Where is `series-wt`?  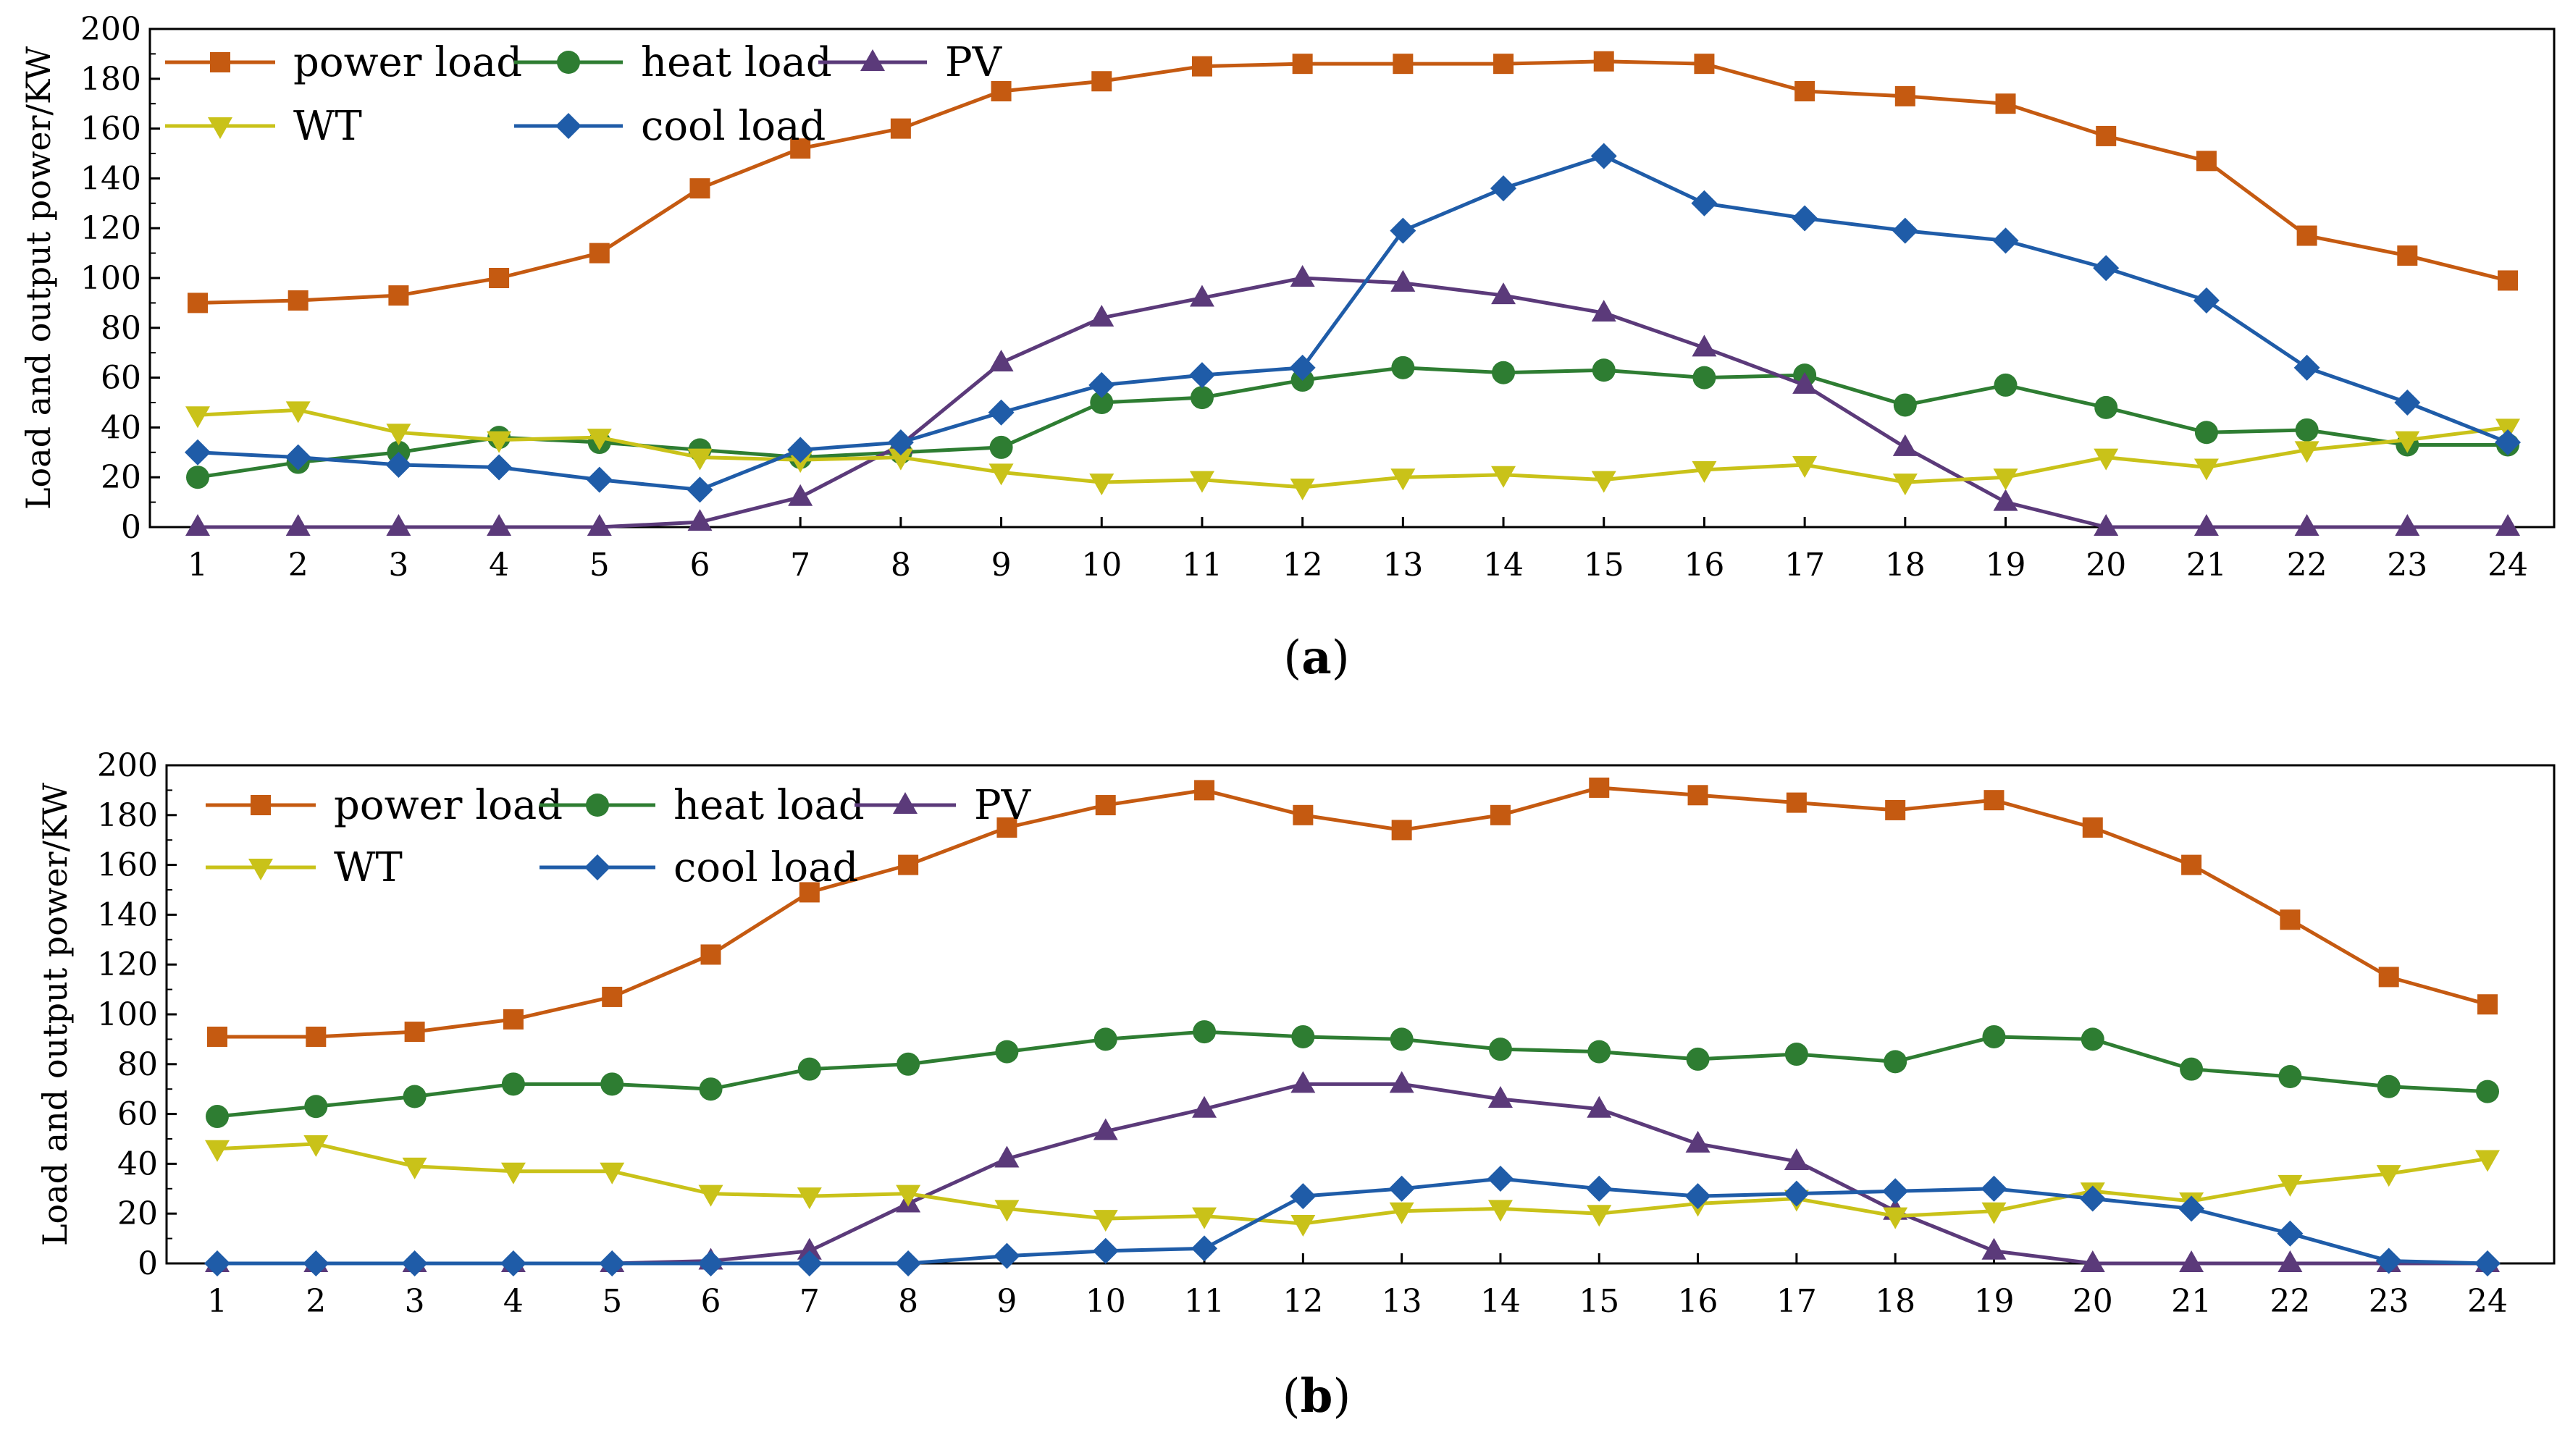
series-wt is located at coordinates (1352, 1186).